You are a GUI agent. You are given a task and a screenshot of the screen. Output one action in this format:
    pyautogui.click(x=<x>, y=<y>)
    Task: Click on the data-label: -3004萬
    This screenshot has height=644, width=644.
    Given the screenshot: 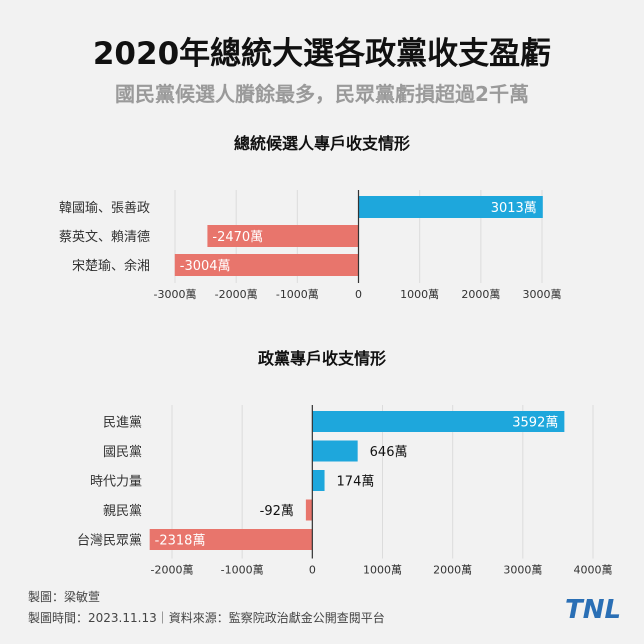 What is the action you would take?
    pyautogui.click(x=205, y=266)
    